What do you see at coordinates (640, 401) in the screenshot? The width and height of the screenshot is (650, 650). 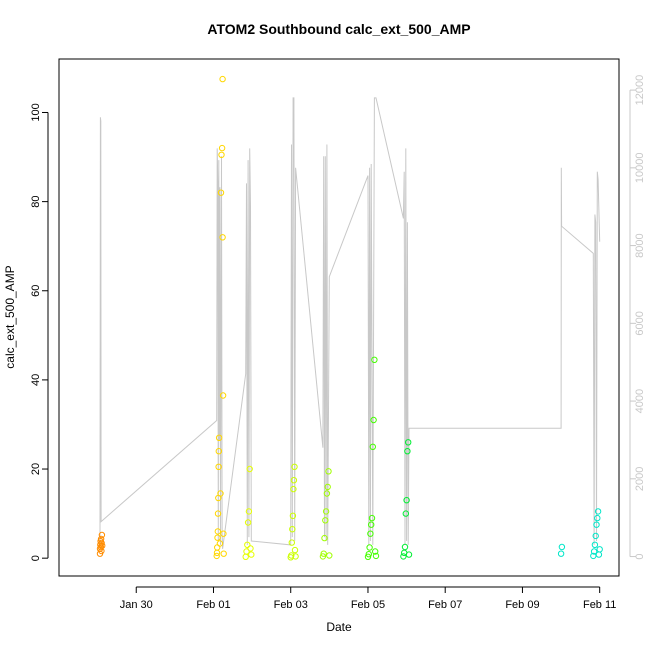 I see `y2-tick-label: 4000` at bounding box center [640, 401].